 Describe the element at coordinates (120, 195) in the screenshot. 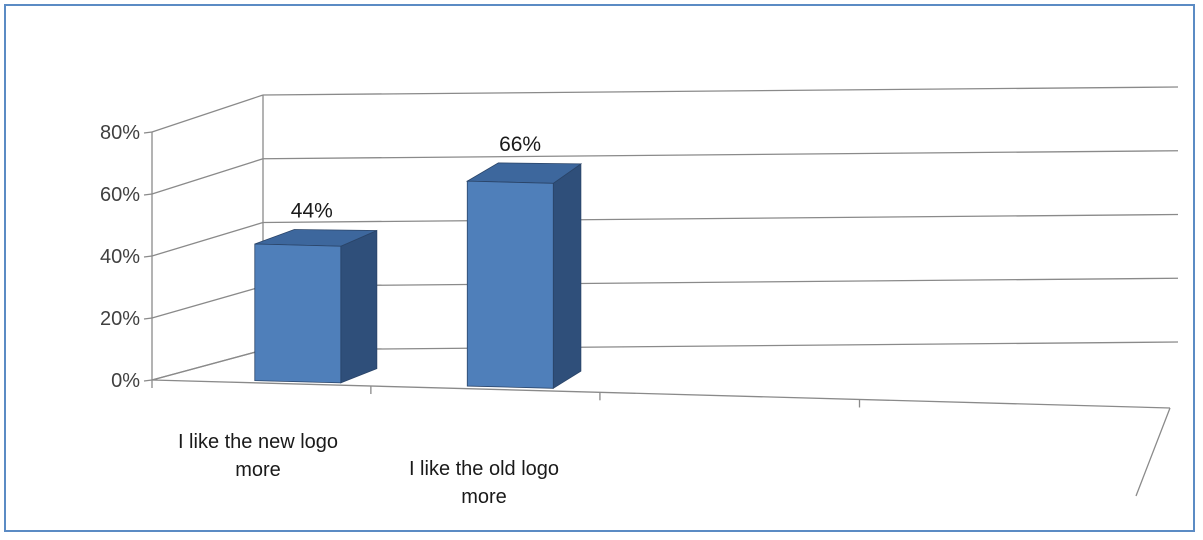

I see `y-tick-label: 60%` at that location.